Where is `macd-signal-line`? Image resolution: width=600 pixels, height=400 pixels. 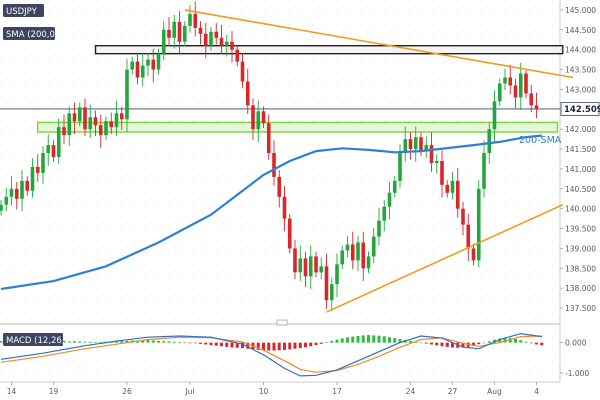 macd-signal-line is located at coordinates (271, 354).